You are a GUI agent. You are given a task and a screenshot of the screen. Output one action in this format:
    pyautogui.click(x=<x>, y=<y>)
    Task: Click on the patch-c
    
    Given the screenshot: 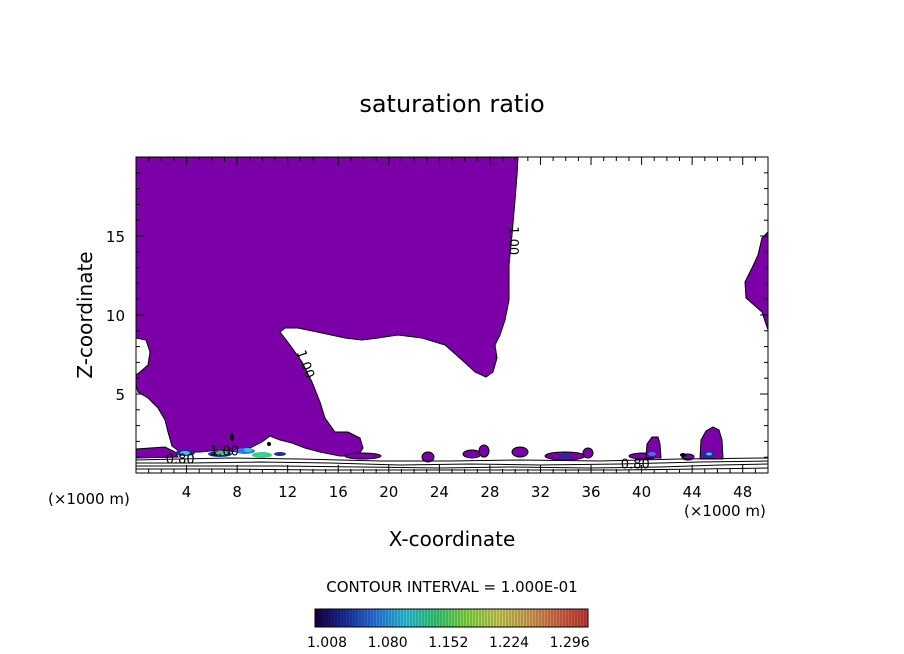 What is the action you would take?
    pyautogui.click(x=472, y=454)
    